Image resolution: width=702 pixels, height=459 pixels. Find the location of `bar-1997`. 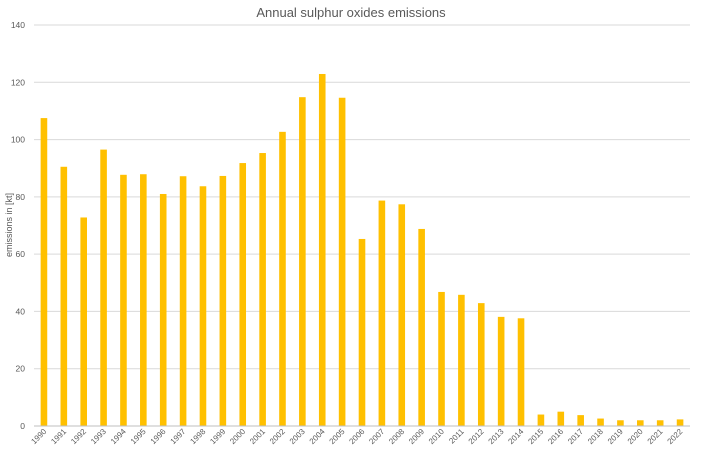

bar-1997 is located at coordinates (183, 301).